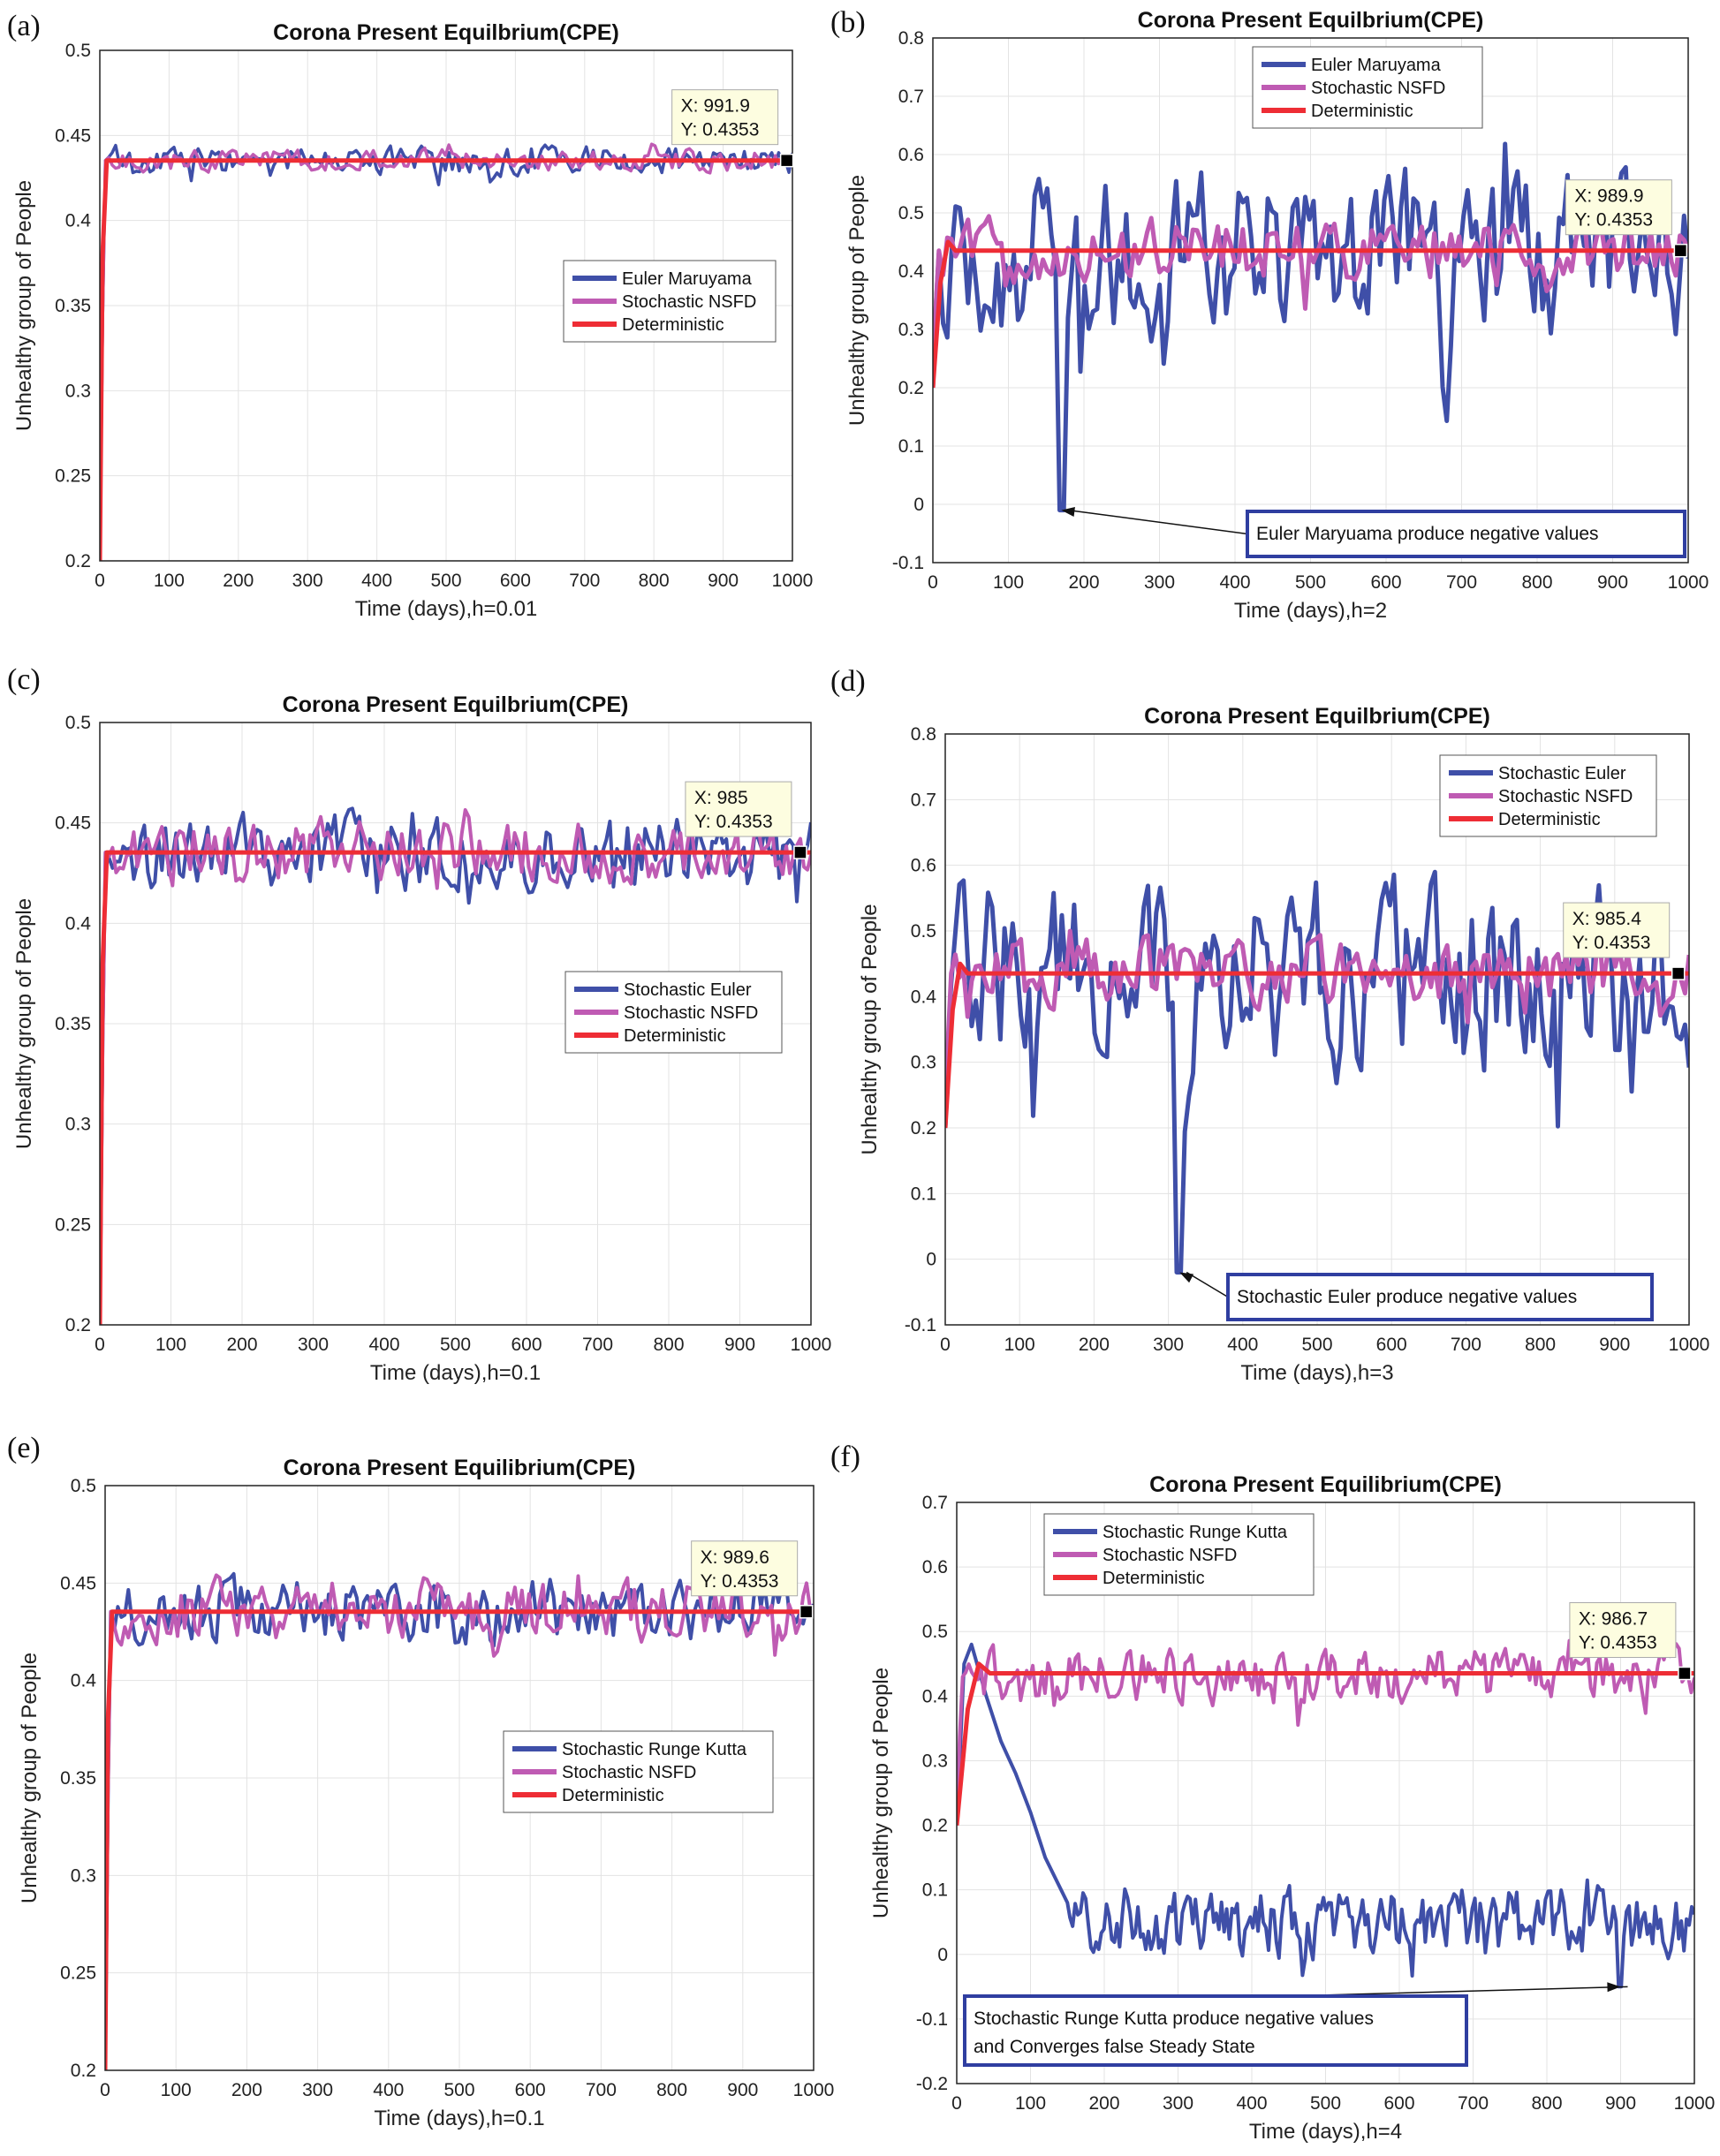 The width and height of the screenshot is (1720, 2156). What do you see at coordinates (78, 1778) in the screenshot?
I see `y-tick-label: 0.35` at bounding box center [78, 1778].